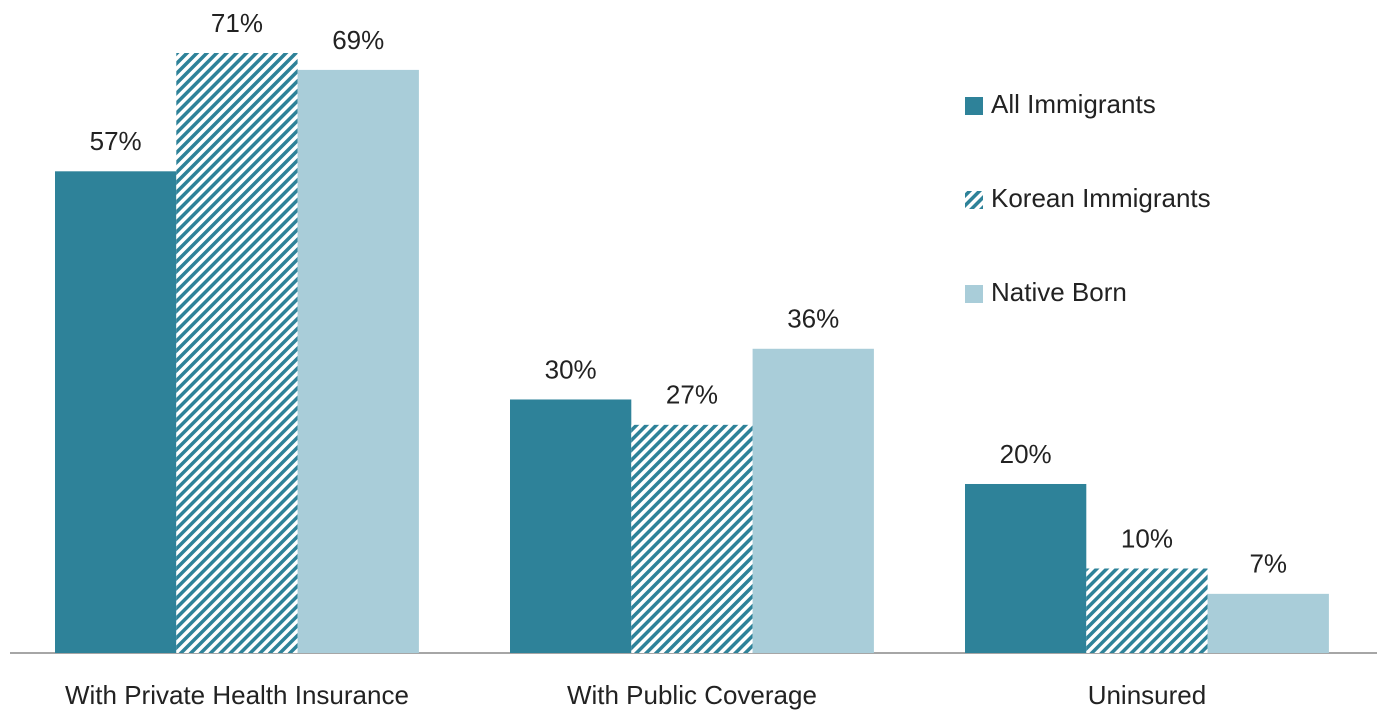 The height and width of the screenshot is (717, 1377). Describe the element at coordinates (237, 695) in the screenshot. I see `x-tick-label: With Private Health Insurance` at that location.